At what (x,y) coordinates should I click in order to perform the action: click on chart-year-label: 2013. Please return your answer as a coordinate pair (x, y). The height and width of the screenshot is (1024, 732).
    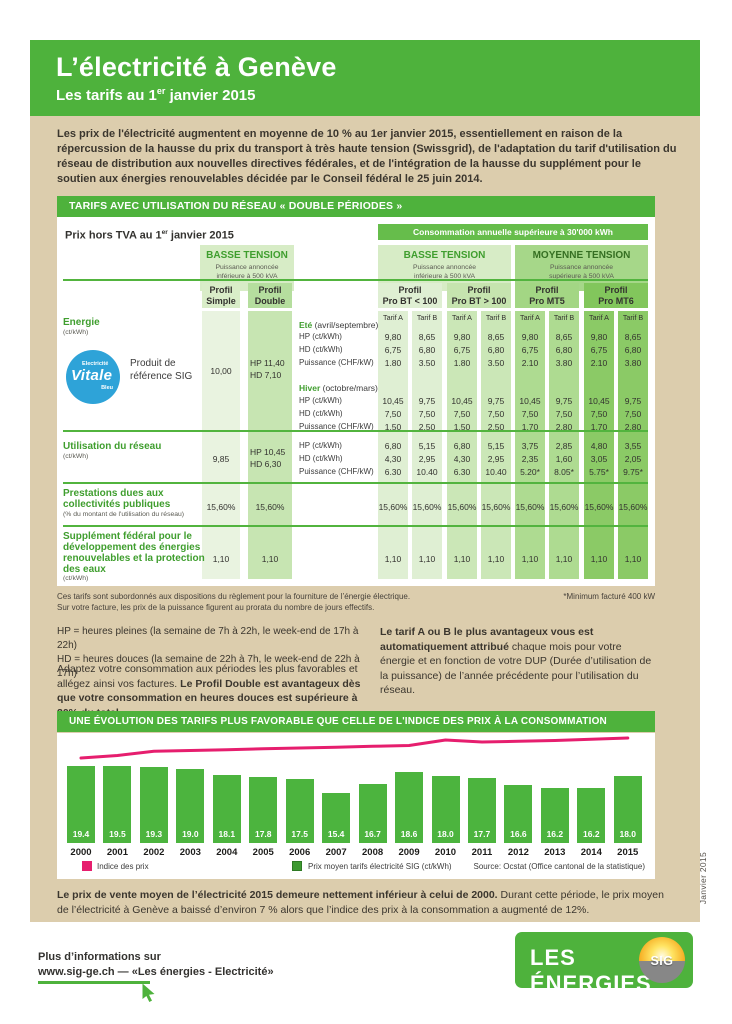
    Looking at the image, I should click on (555, 852).